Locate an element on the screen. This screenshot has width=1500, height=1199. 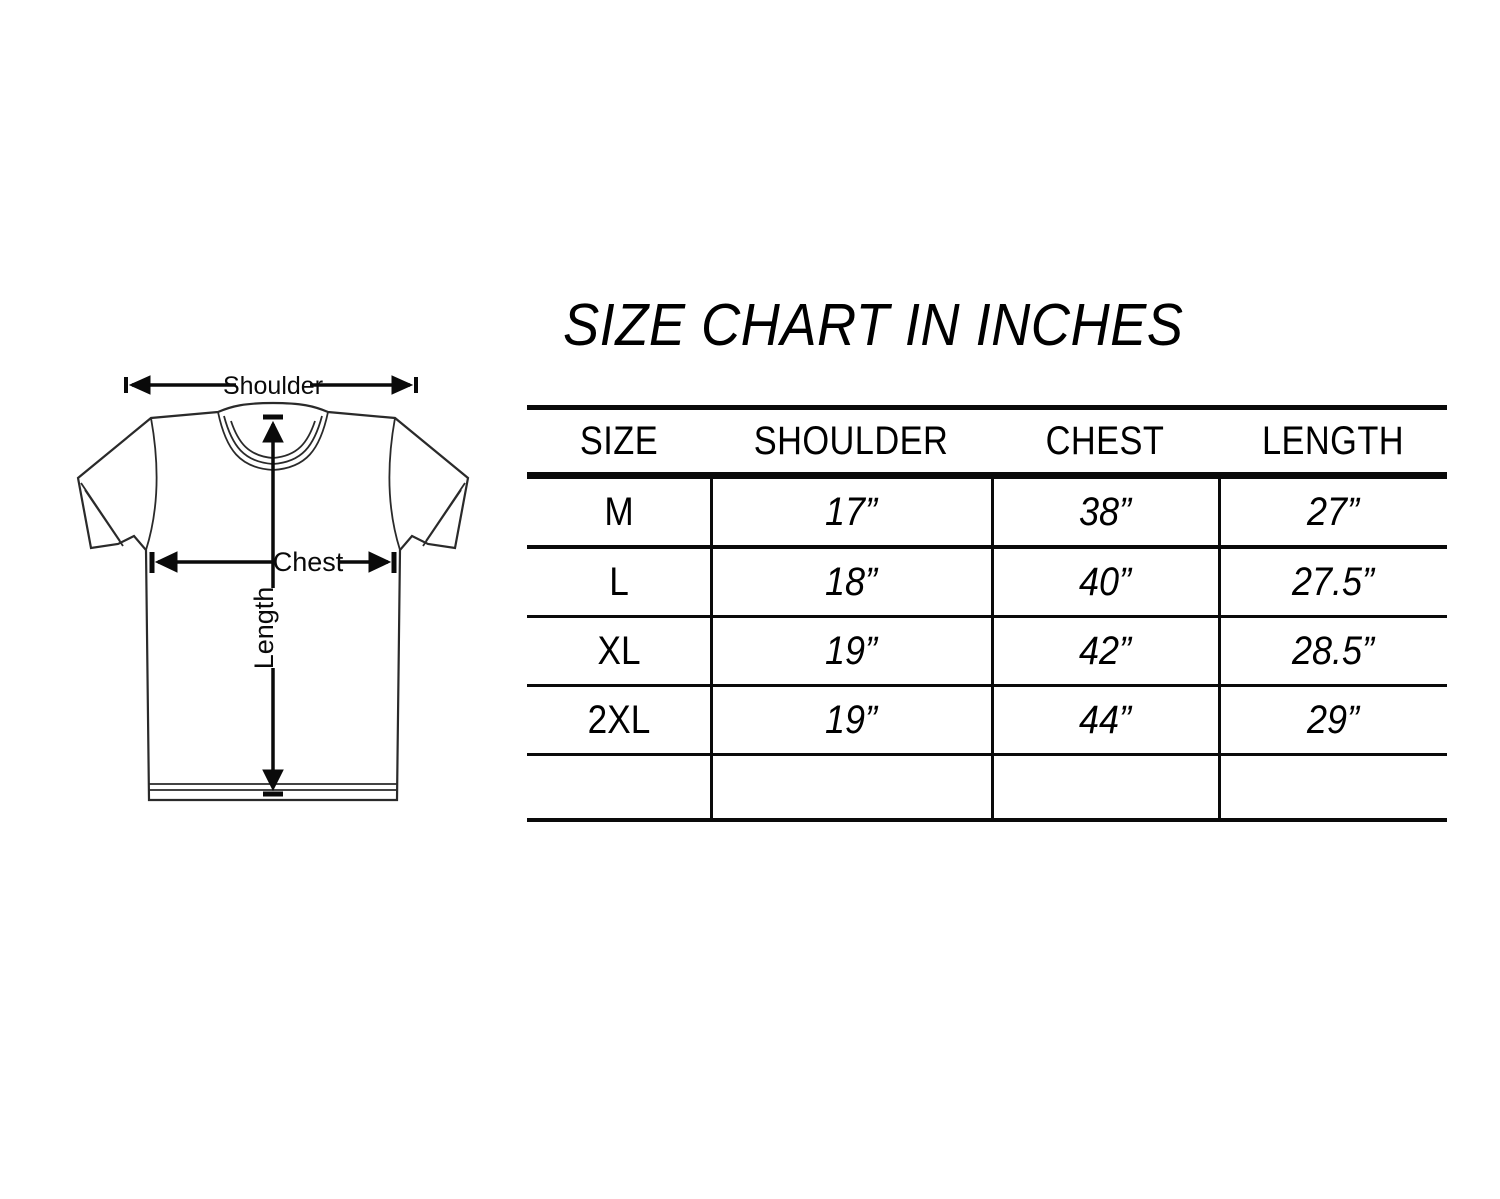
column-header-shoulder: SHOULDER is located at coordinates (851, 440).